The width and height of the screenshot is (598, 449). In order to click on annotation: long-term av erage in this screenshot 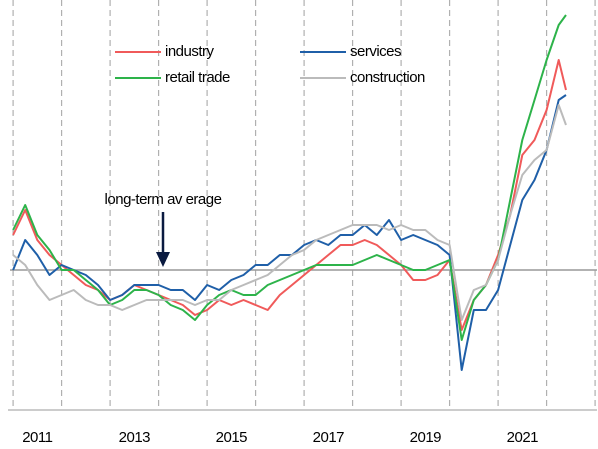, I will do `click(163, 199)`.